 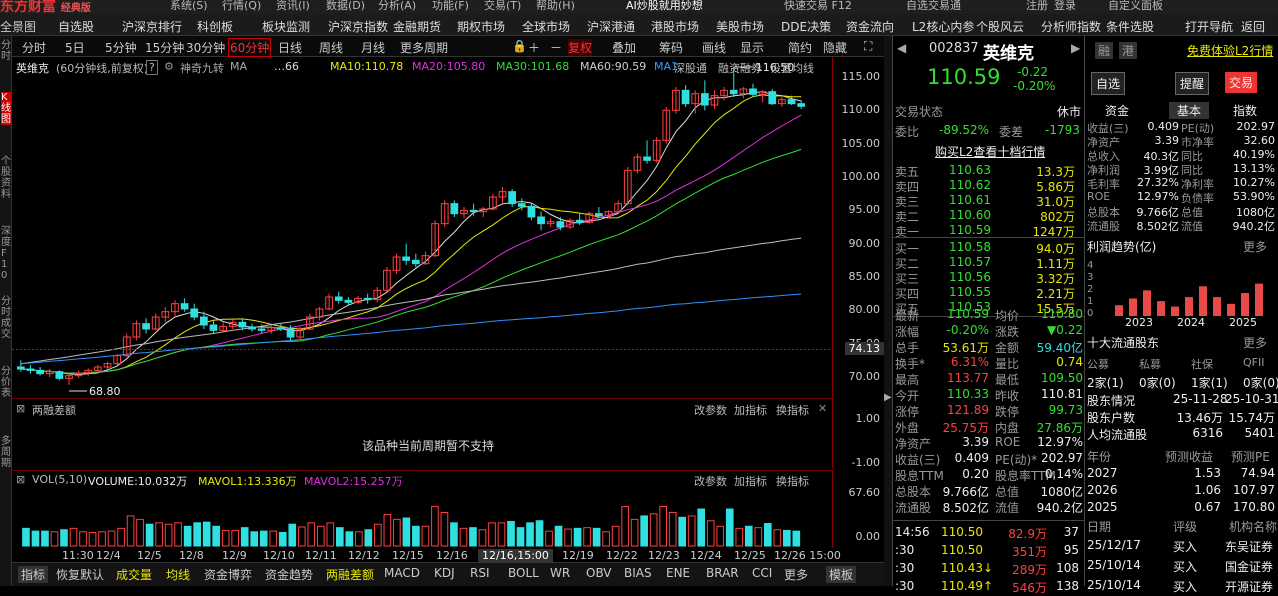 What do you see at coordinates (250, 47) in the screenshot?
I see `toolbar-5: 60分钟` at bounding box center [250, 47].